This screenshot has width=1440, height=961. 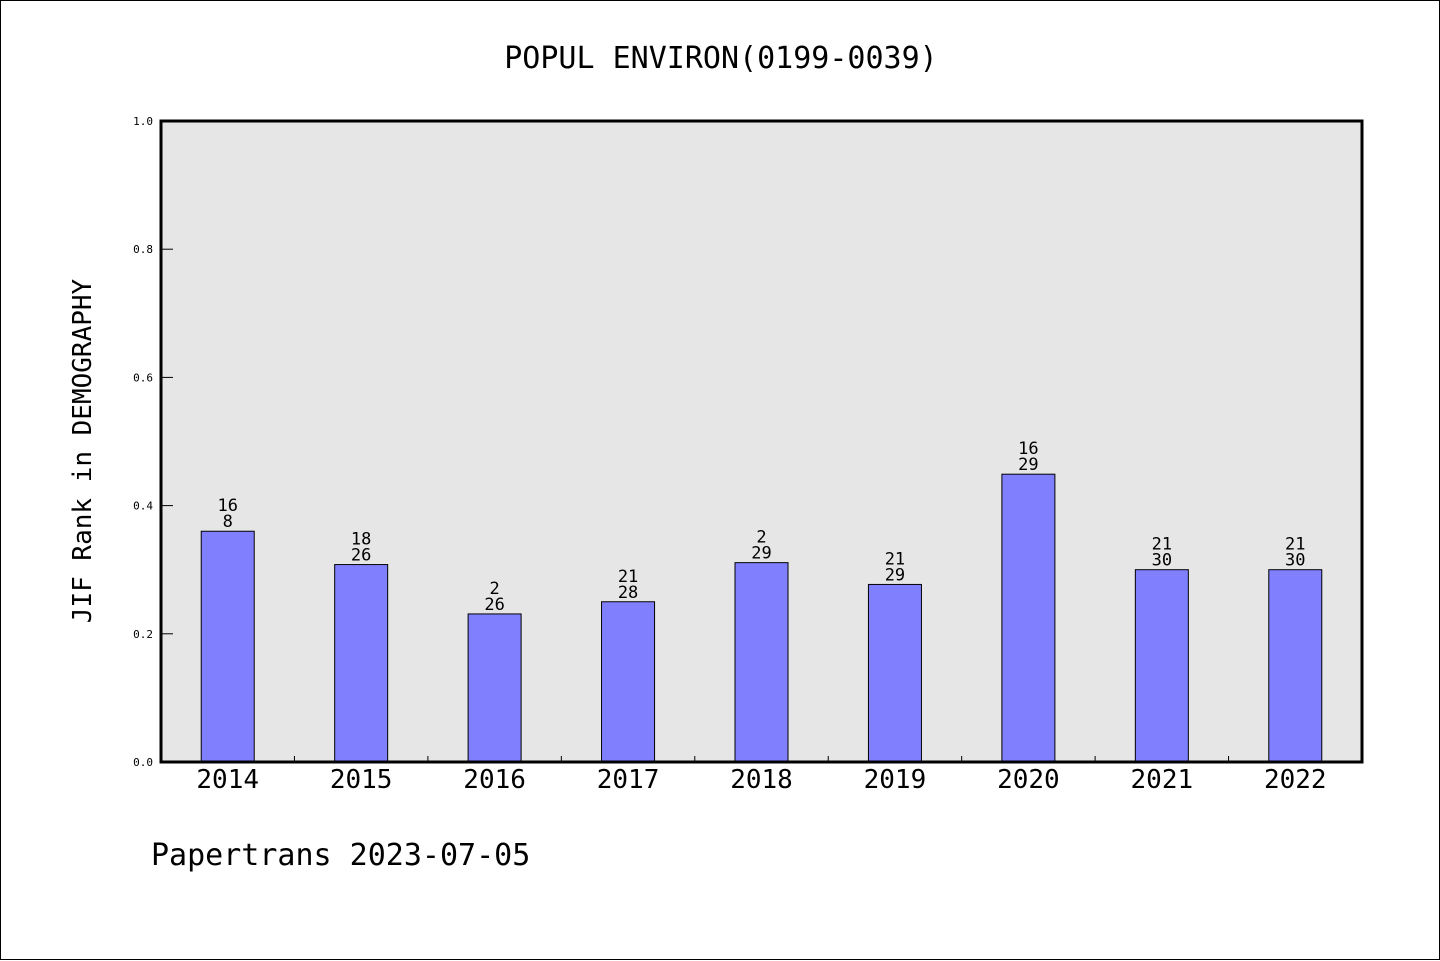 I want to click on y-tick-label: 1.0, so click(x=143, y=121).